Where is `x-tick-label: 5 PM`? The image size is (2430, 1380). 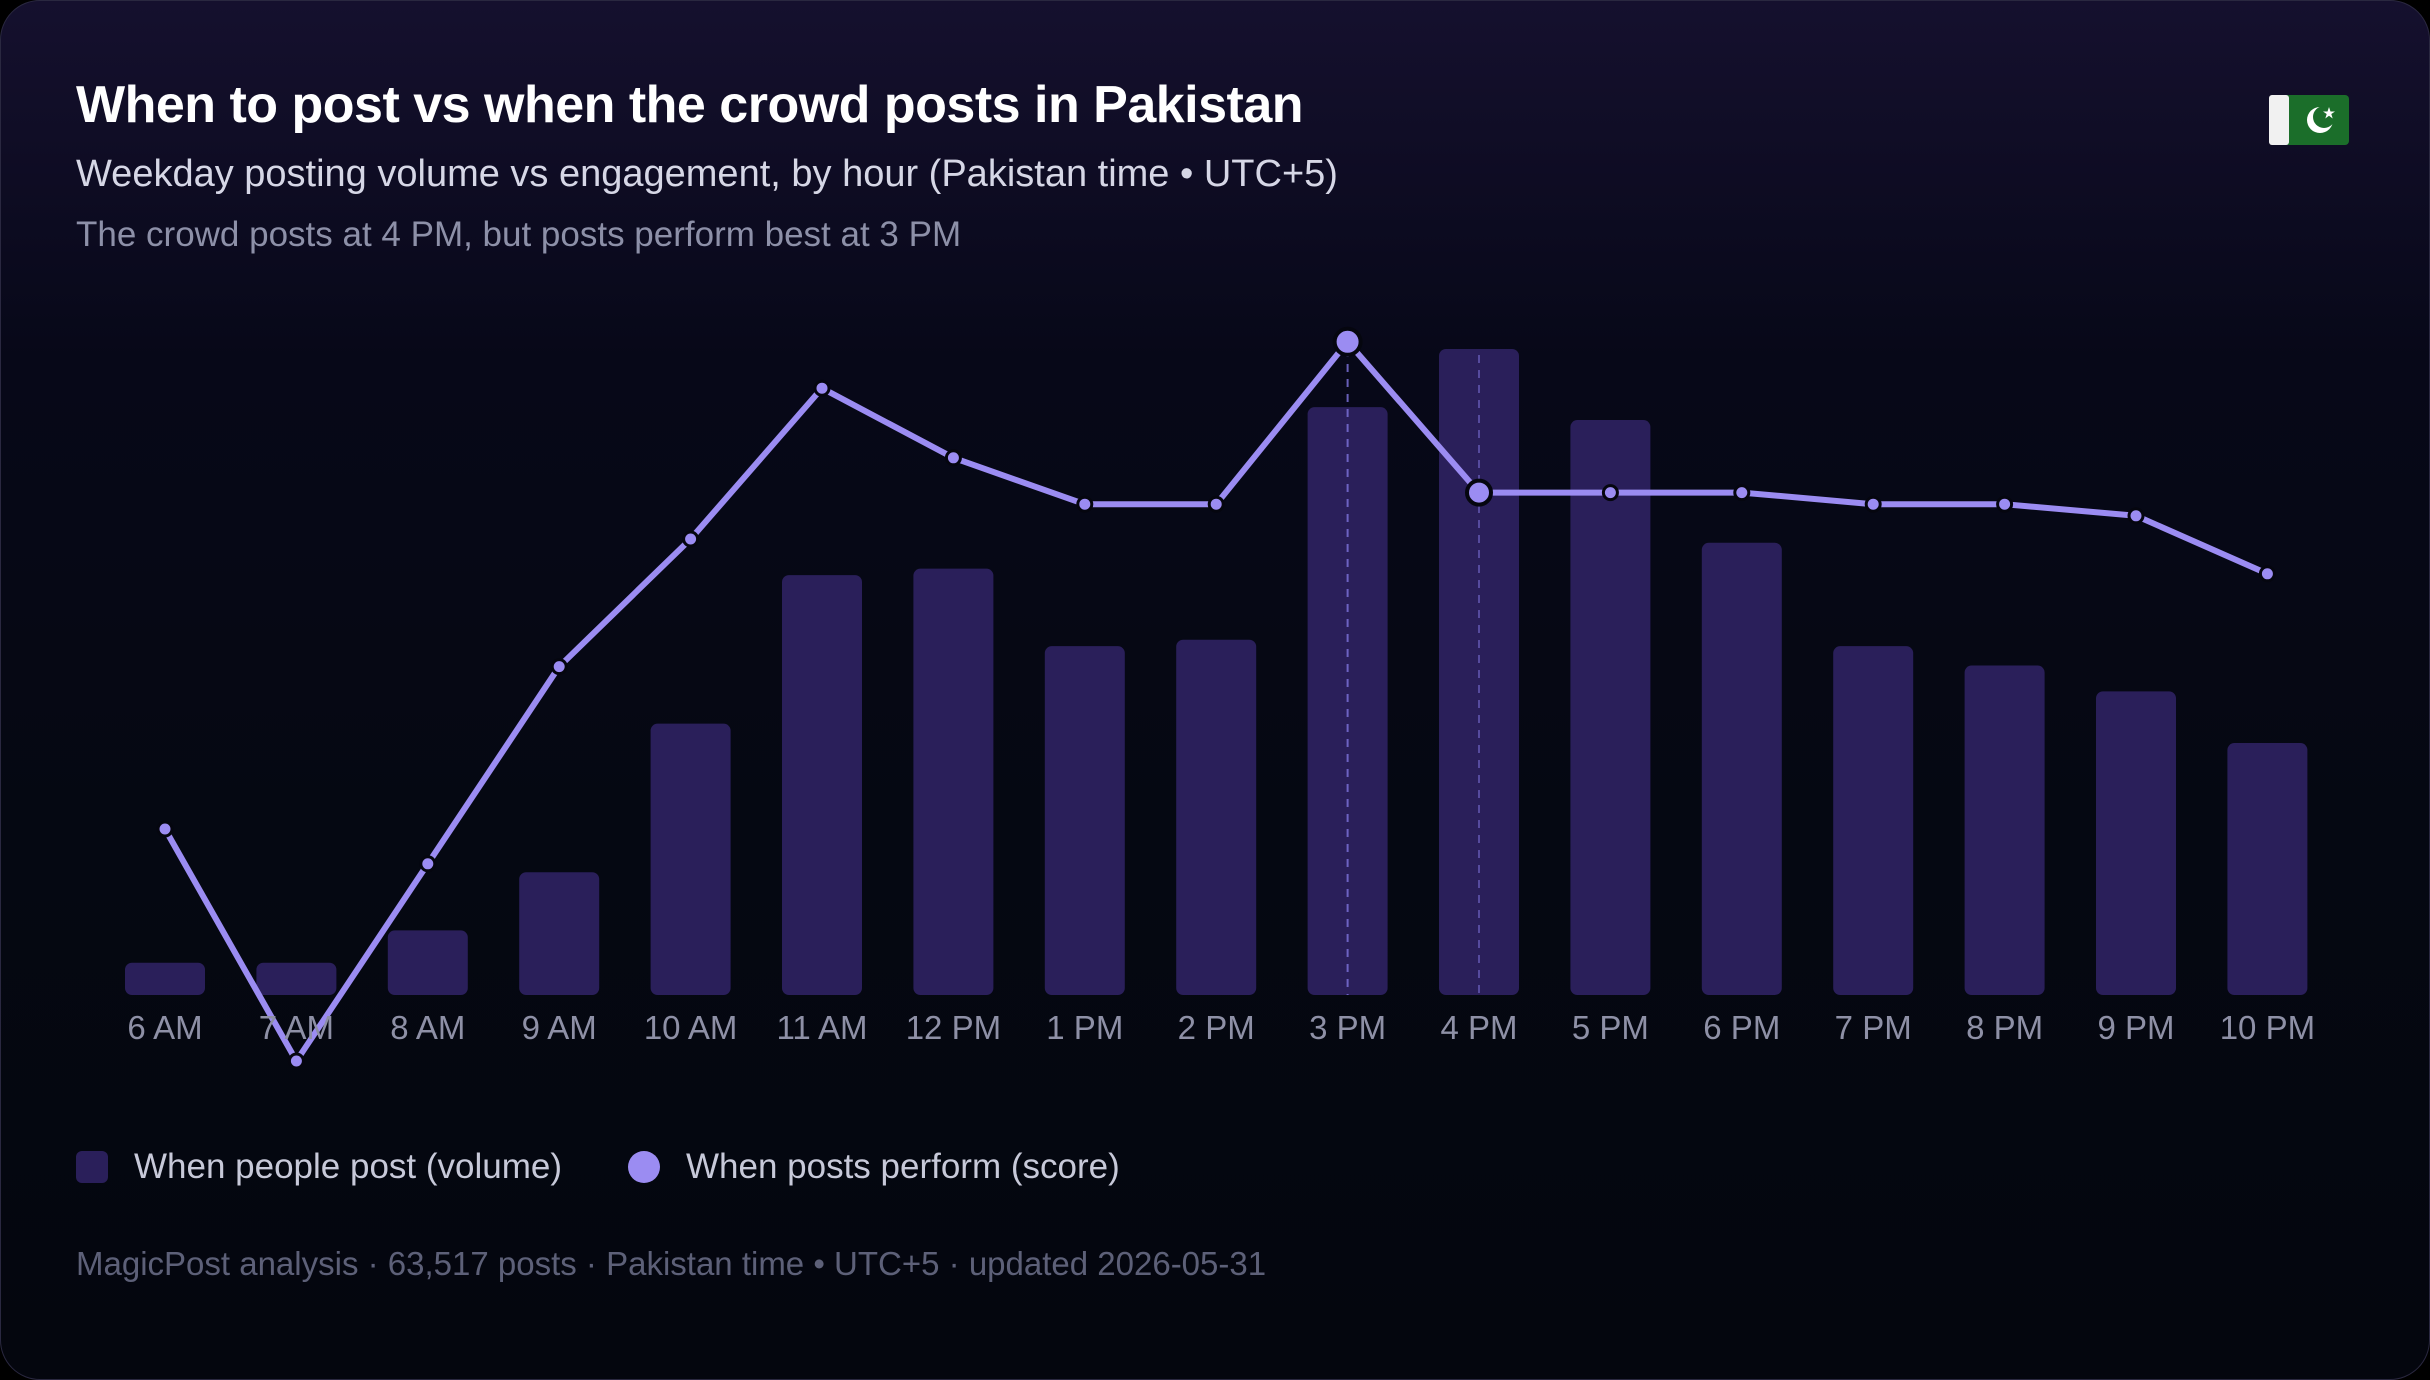 x-tick-label: 5 PM is located at coordinates (1610, 1027).